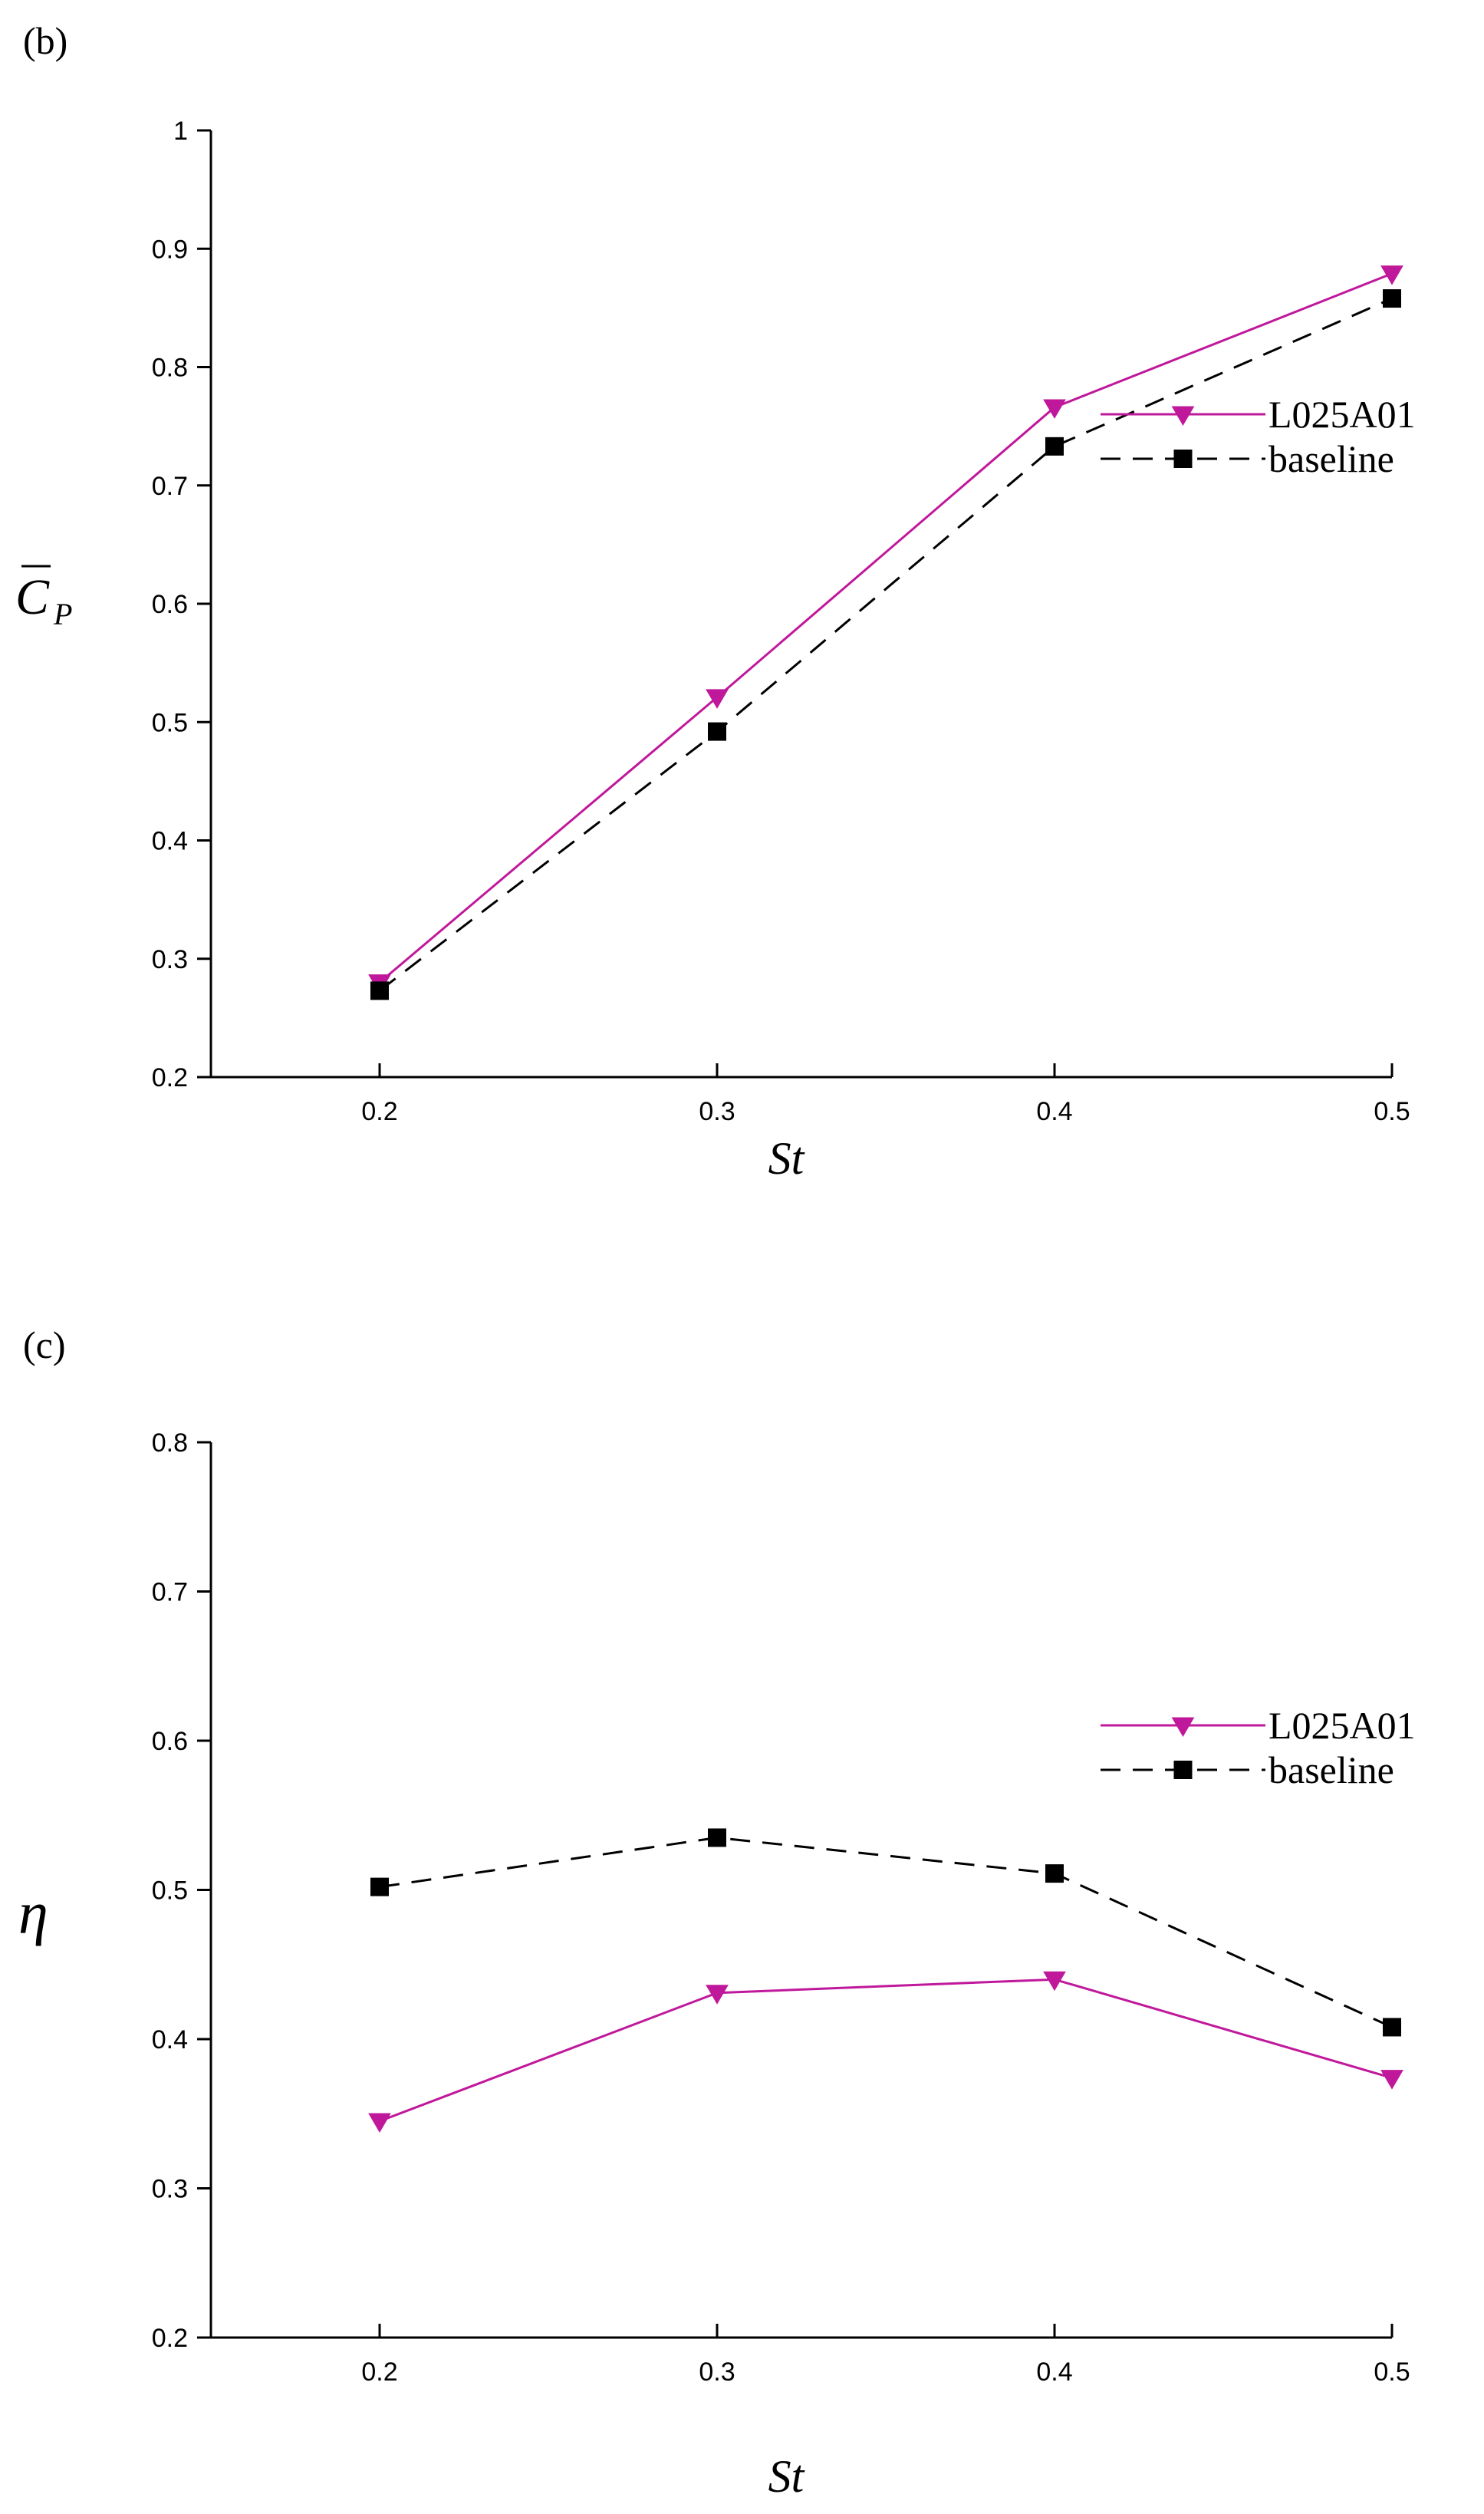 The height and width of the screenshot is (2514, 1484). Describe the element at coordinates (44, 1344) in the screenshot. I see `panel-label: (c)` at that location.